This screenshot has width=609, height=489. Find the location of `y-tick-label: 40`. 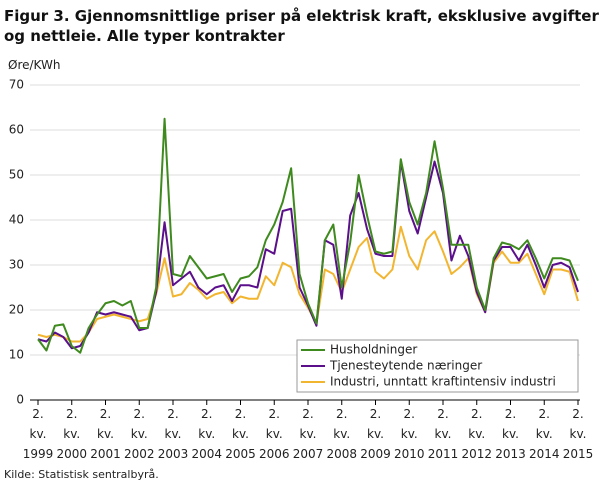

y-tick-label: 40 is located at coordinates (16, 220).